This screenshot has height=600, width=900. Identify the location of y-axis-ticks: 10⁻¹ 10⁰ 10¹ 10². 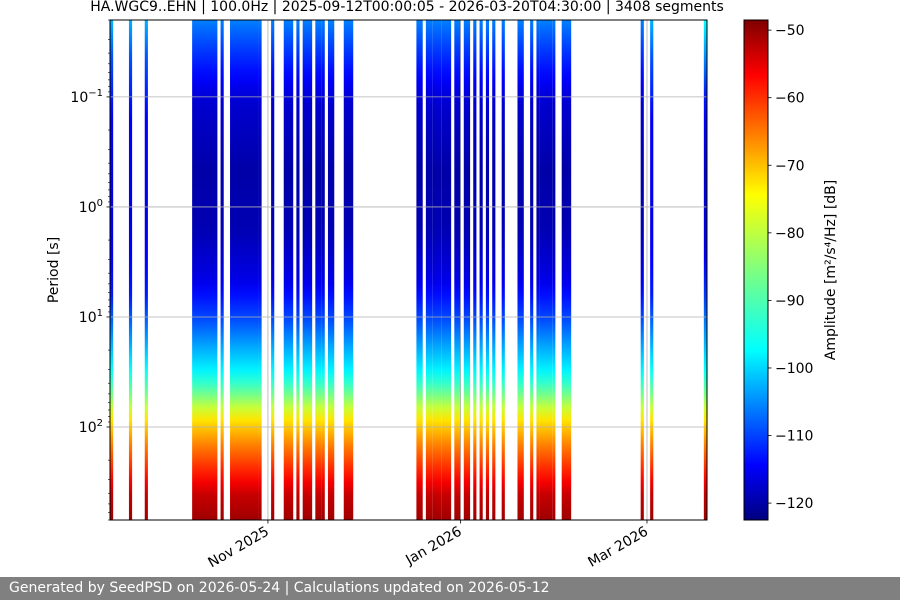
(90, 270).